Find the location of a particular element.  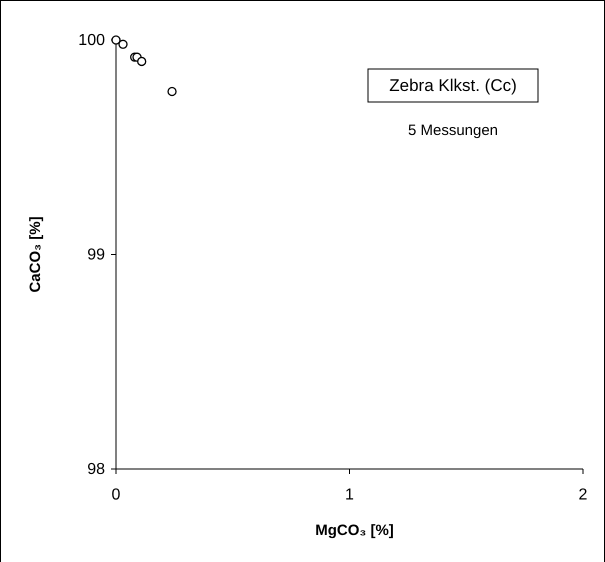

x-tick-label: 1 is located at coordinates (349, 495).